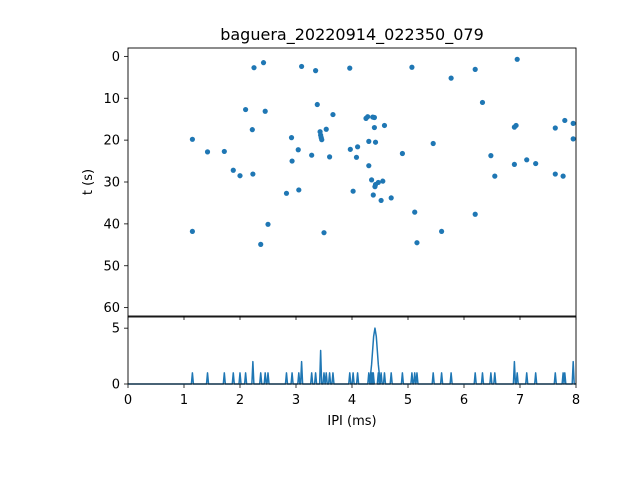 The height and width of the screenshot is (480, 640). Describe the element at coordinates (88, 182) in the screenshot. I see `y-axis-label-t: t (s)` at that location.